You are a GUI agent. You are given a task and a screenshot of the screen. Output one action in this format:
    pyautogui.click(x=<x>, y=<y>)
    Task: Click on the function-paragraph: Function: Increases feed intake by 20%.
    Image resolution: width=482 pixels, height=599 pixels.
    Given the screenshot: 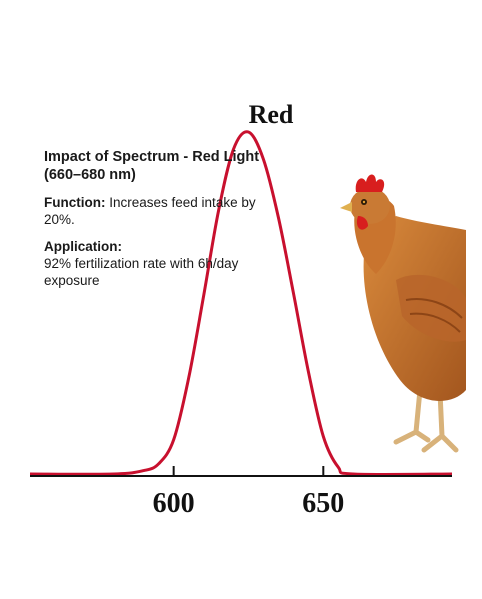 What is the action you would take?
    pyautogui.click(x=154, y=211)
    